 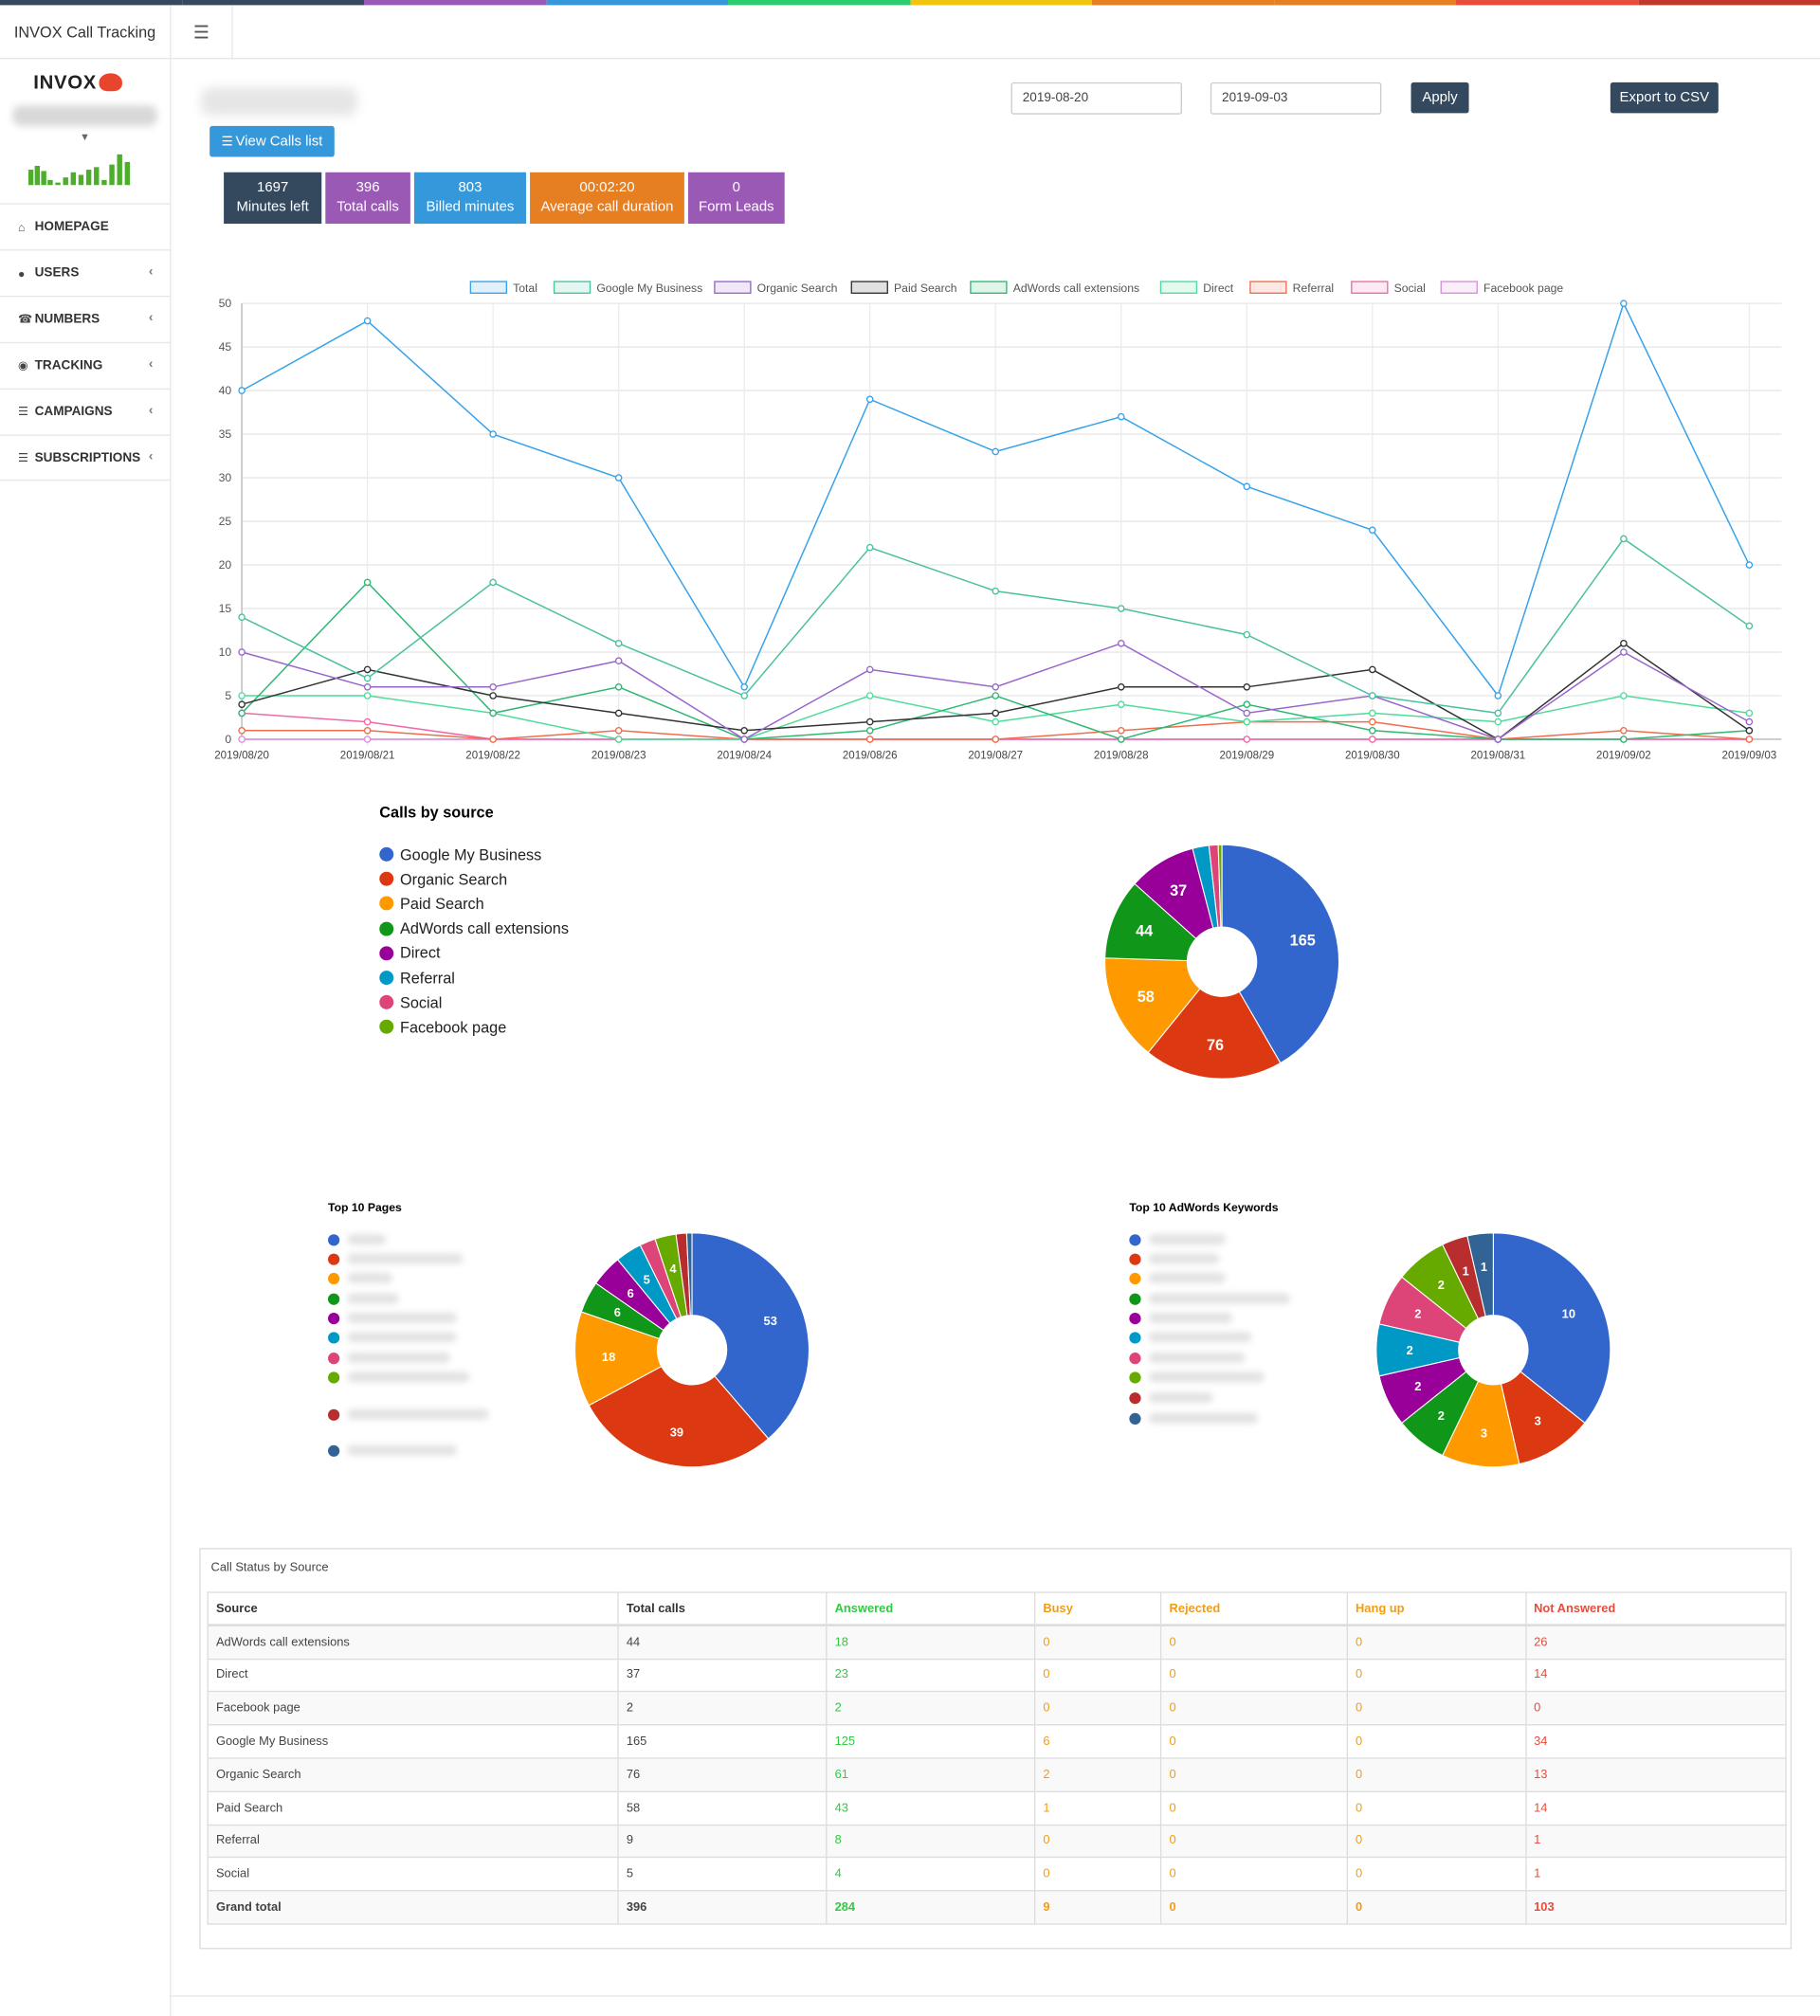 I want to click on apply-button: Apply, so click(x=1439, y=98).